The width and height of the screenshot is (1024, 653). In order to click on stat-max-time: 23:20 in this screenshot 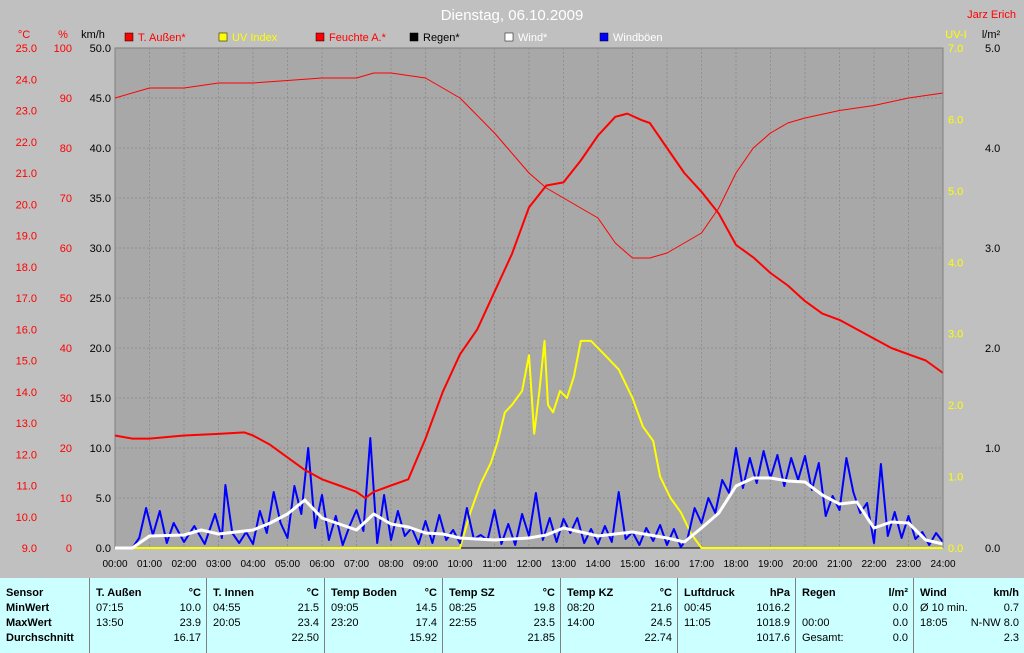, I will do `click(345, 623)`.